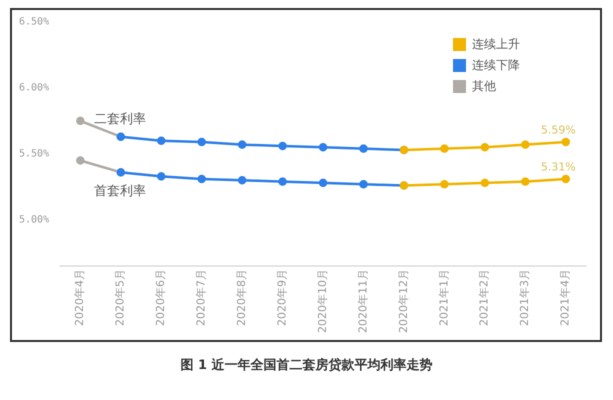 This screenshot has width=613, height=400. What do you see at coordinates (558, 129) in the screenshot?
I see `annotation: 5.59%` at bounding box center [558, 129].